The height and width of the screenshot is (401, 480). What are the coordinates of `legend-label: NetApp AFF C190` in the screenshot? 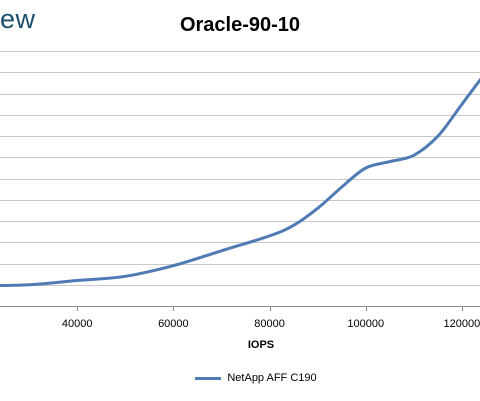 It's located at (272, 378).